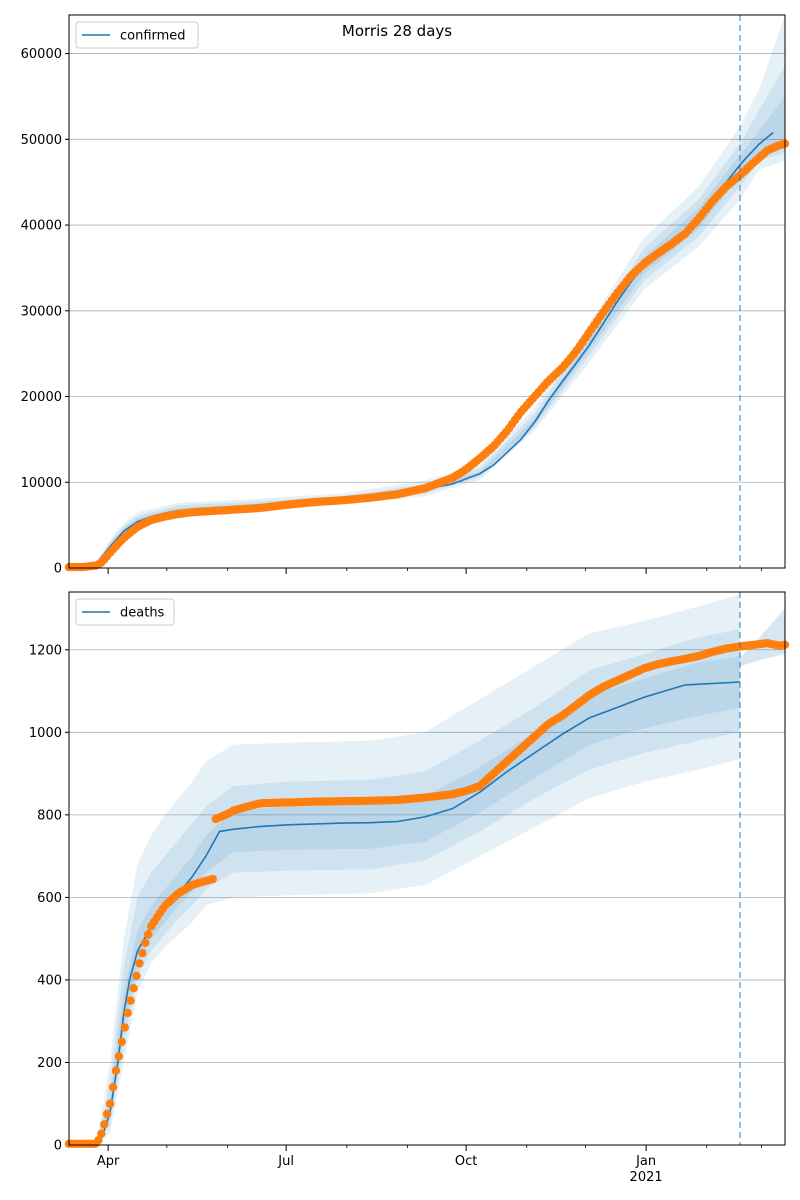  What do you see at coordinates (142, 613) in the screenshot?
I see `legend-label: deaths` at bounding box center [142, 613].